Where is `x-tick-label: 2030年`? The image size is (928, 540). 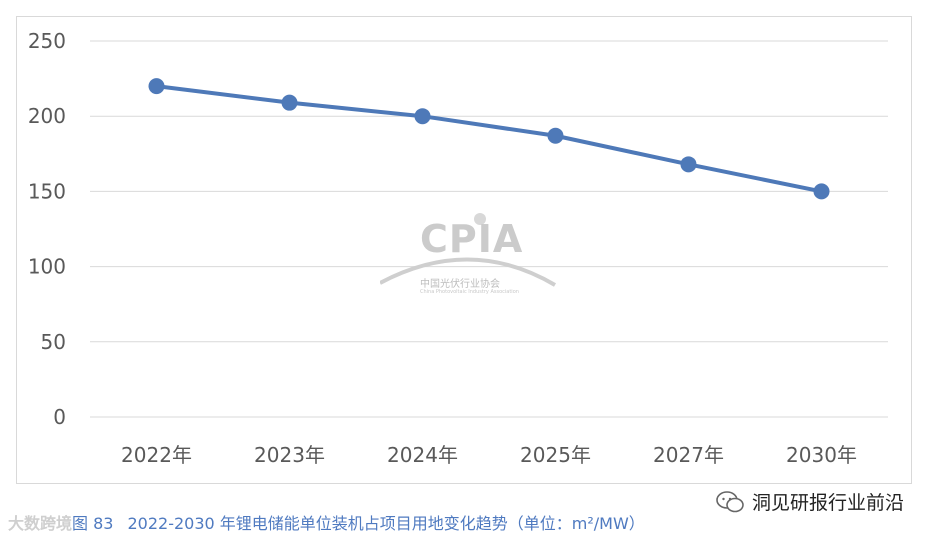
x-tick-label: 2030年 is located at coordinates (821, 455).